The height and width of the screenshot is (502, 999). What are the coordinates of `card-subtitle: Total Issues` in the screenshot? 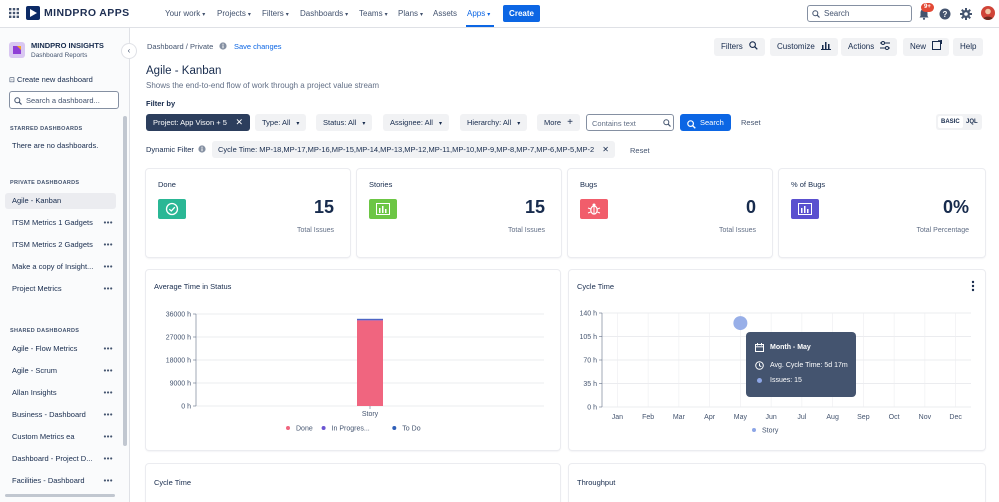 It's located at (737, 230).